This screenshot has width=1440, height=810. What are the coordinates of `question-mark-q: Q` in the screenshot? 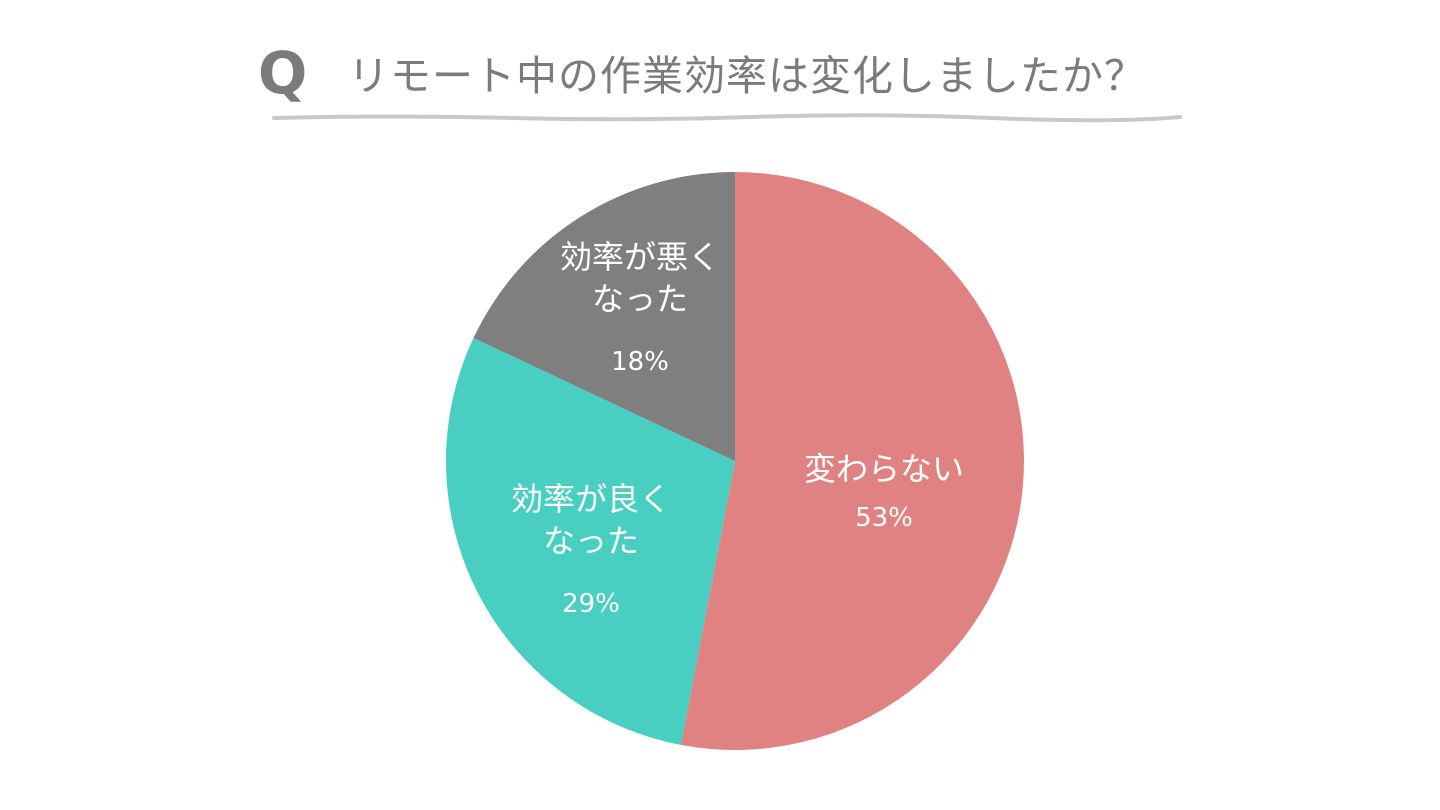 It's located at (283, 73).